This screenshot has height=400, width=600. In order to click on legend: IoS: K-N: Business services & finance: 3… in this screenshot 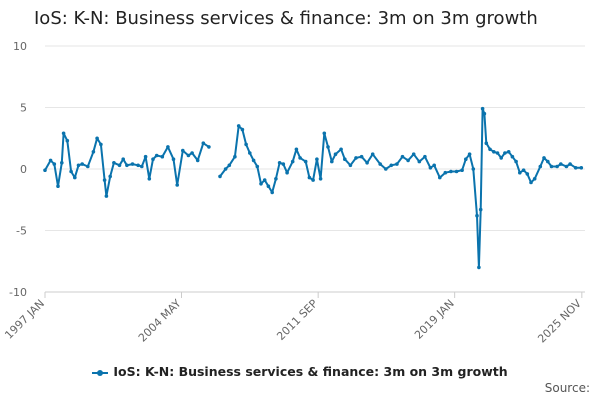, I will do `click(300, 371)`.